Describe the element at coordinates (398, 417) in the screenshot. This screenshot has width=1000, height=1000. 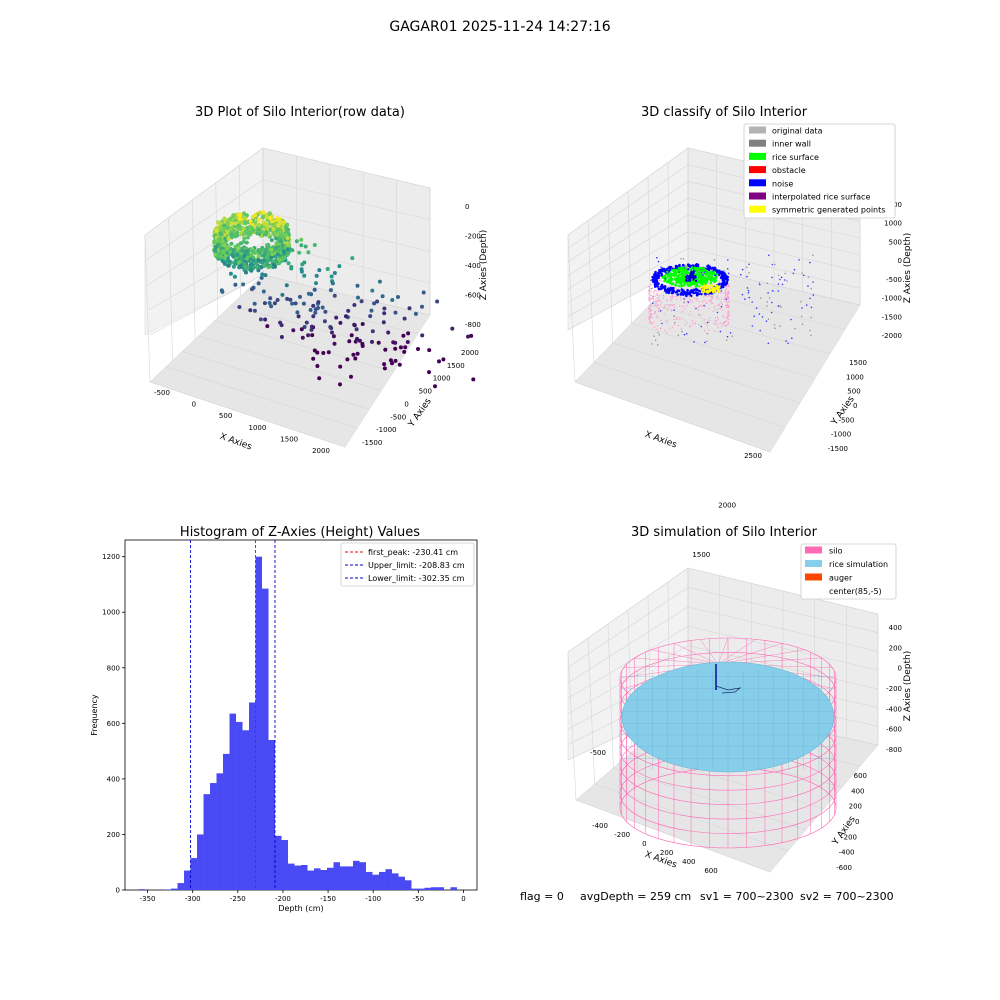
I see `p1-ytick-2: -500` at that location.